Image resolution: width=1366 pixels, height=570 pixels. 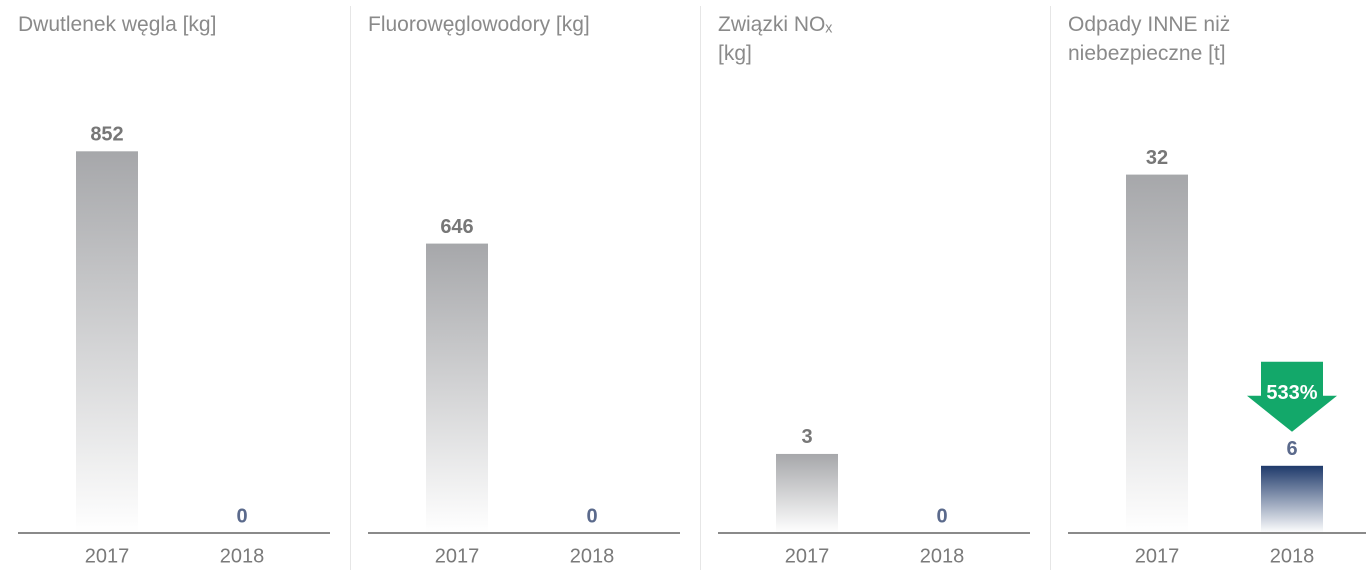 I want to click on chart-title: Odpady INNE niż niebezpieczne [t], so click(x=1149, y=39).